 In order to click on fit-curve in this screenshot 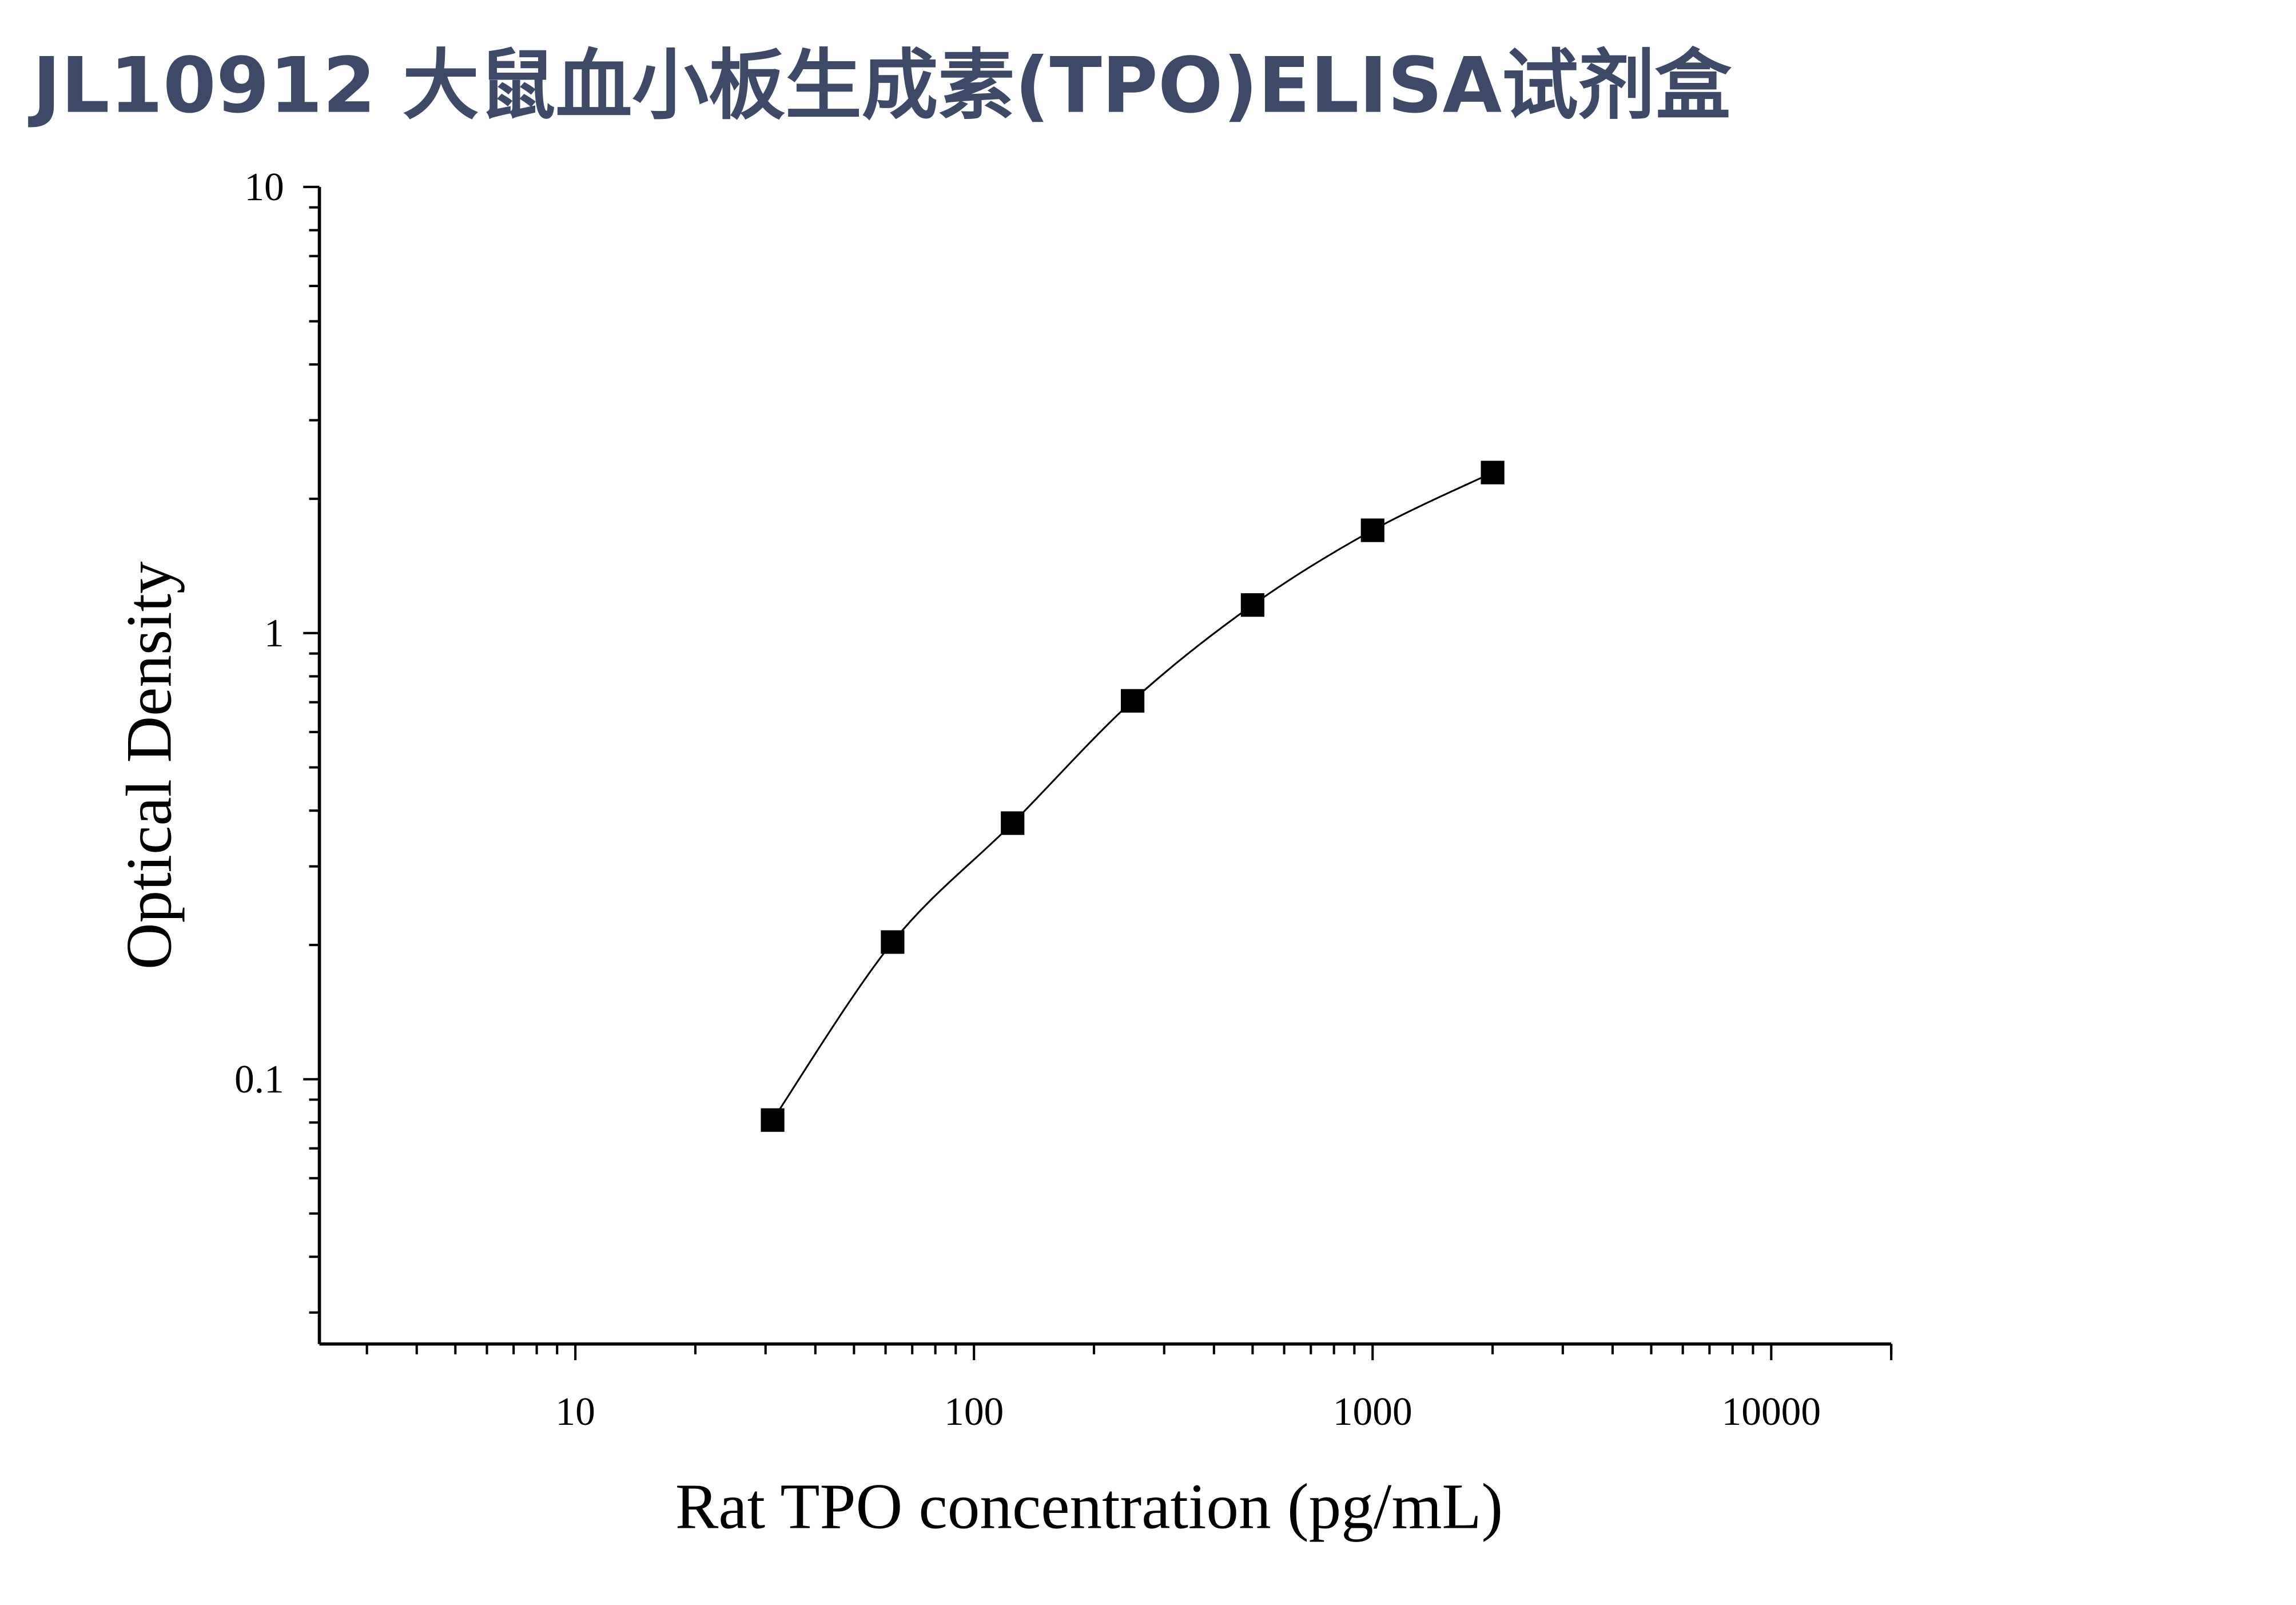, I will do `click(1132, 796)`.